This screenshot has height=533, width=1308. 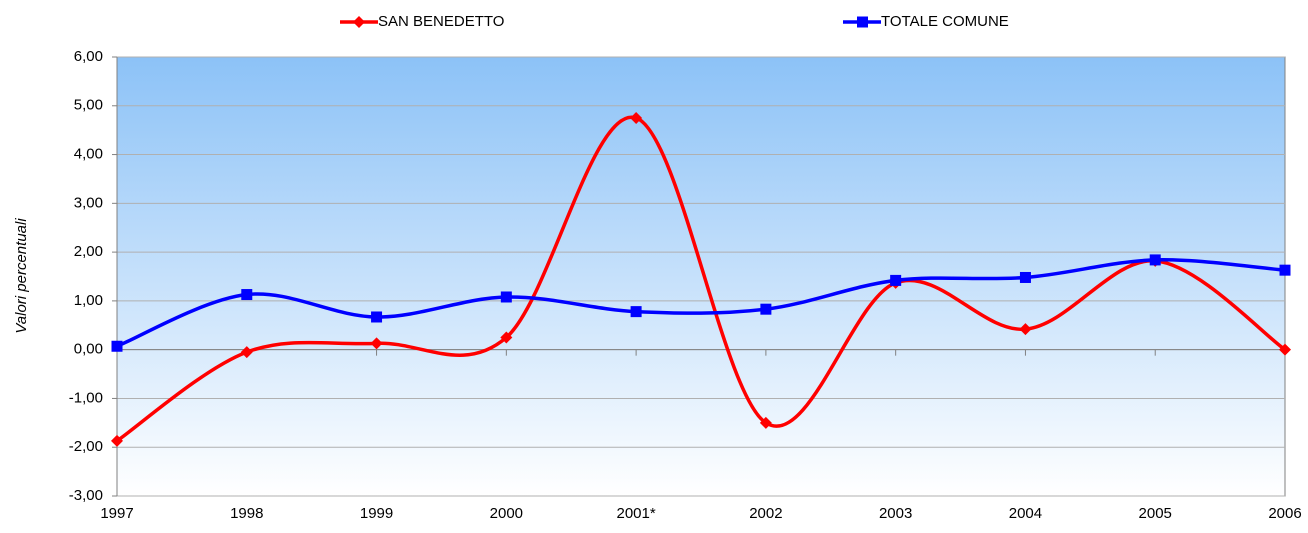 What do you see at coordinates (88, 251) in the screenshot?
I see `y-tick-label: 2,00` at bounding box center [88, 251].